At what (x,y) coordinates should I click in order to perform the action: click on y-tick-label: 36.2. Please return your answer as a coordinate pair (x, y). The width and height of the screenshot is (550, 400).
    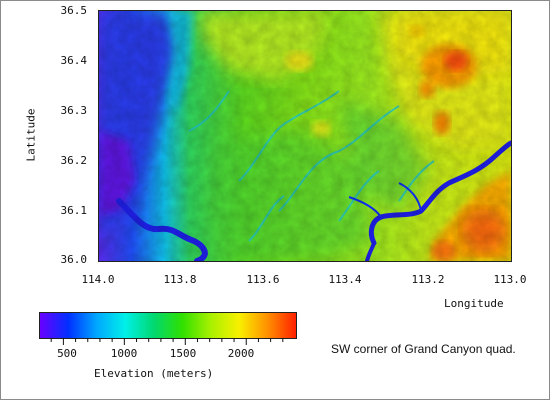
    Looking at the image, I should click on (74, 160).